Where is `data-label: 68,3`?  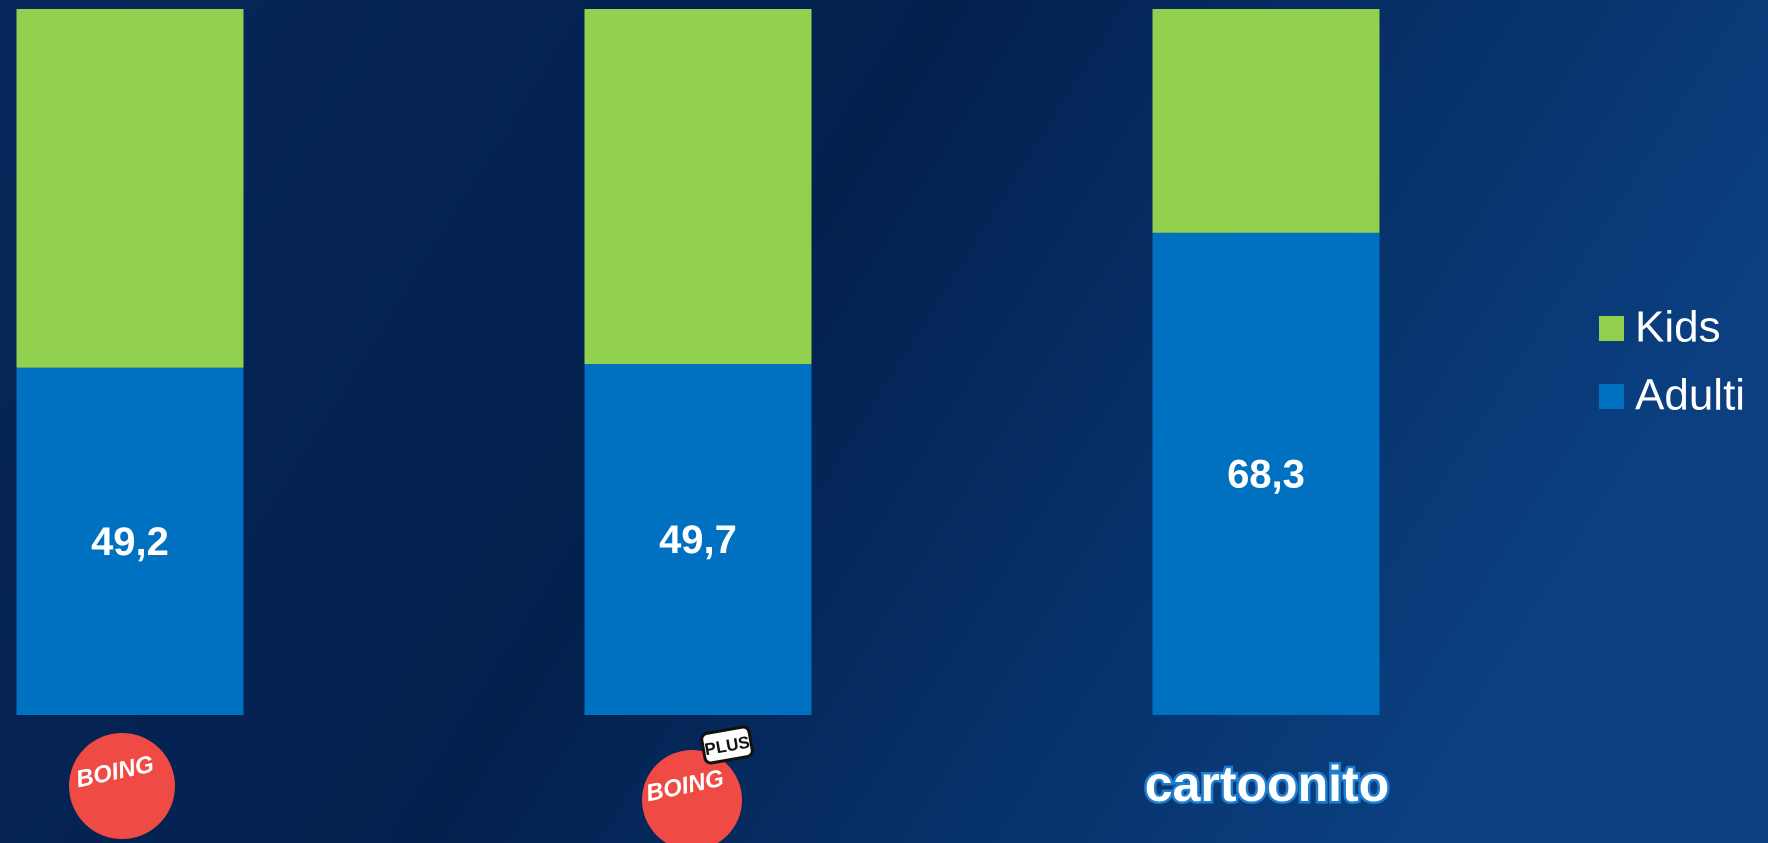
data-label: 68,3 is located at coordinates (1266, 474).